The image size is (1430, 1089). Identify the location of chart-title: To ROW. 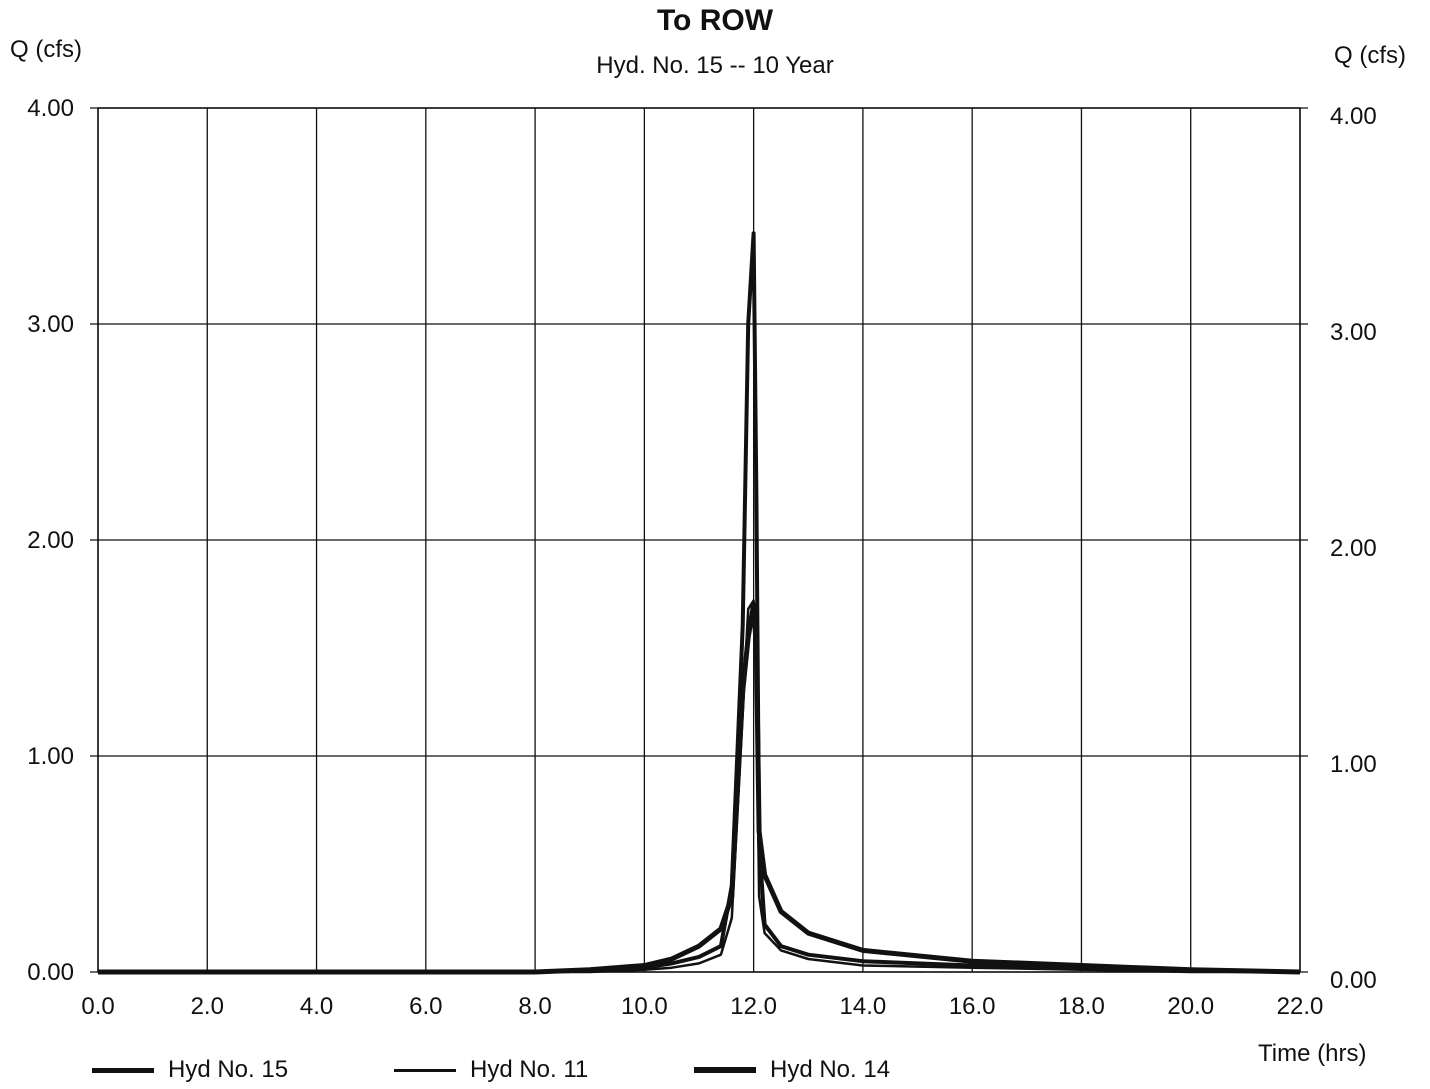
(715, 20).